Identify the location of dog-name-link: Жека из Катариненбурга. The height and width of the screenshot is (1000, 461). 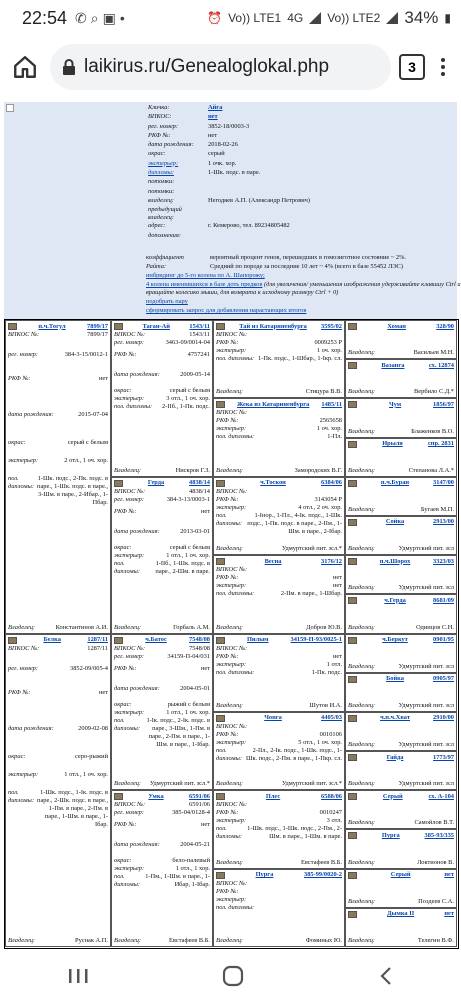
(273, 404).